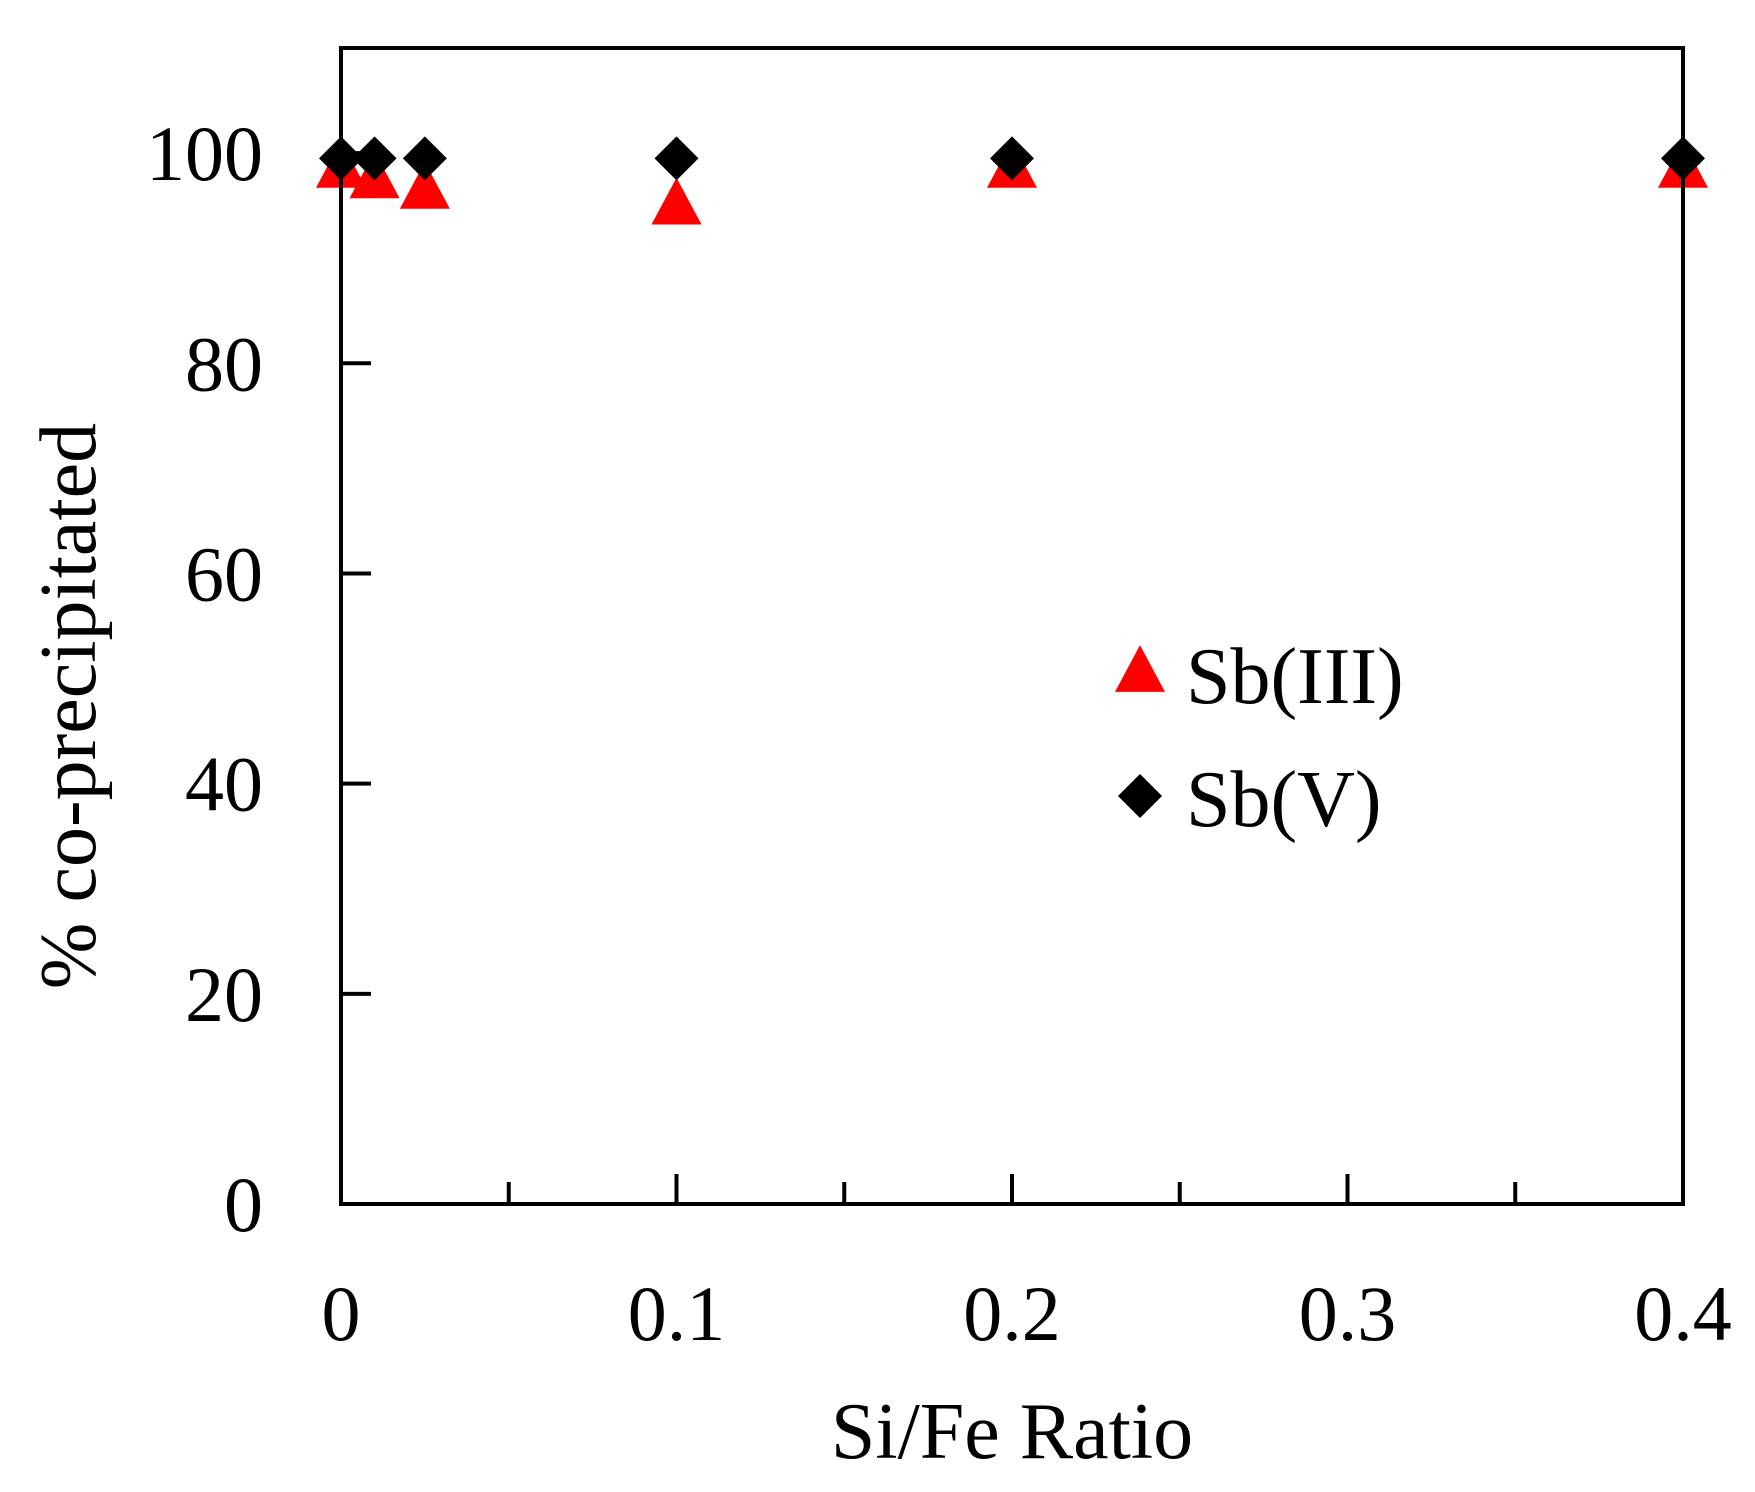  Describe the element at coordinates (224, 784) in the screenshot. I see `y-tick-label: 40` at that location.